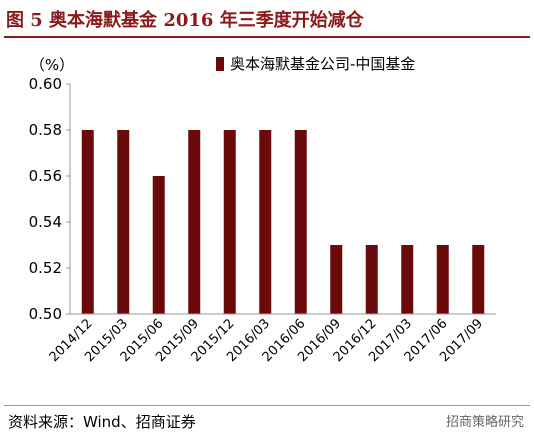  I want to click on y-tick-label: 0.60, so click(45, 84).